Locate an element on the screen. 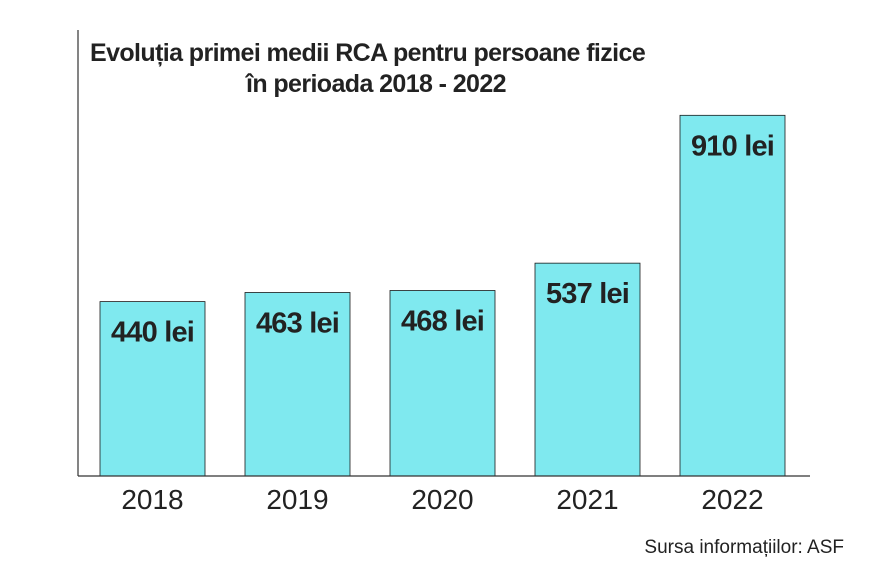 This screenshot has height=580, width=870. bar-2020 is located at coordinates (442, 383).